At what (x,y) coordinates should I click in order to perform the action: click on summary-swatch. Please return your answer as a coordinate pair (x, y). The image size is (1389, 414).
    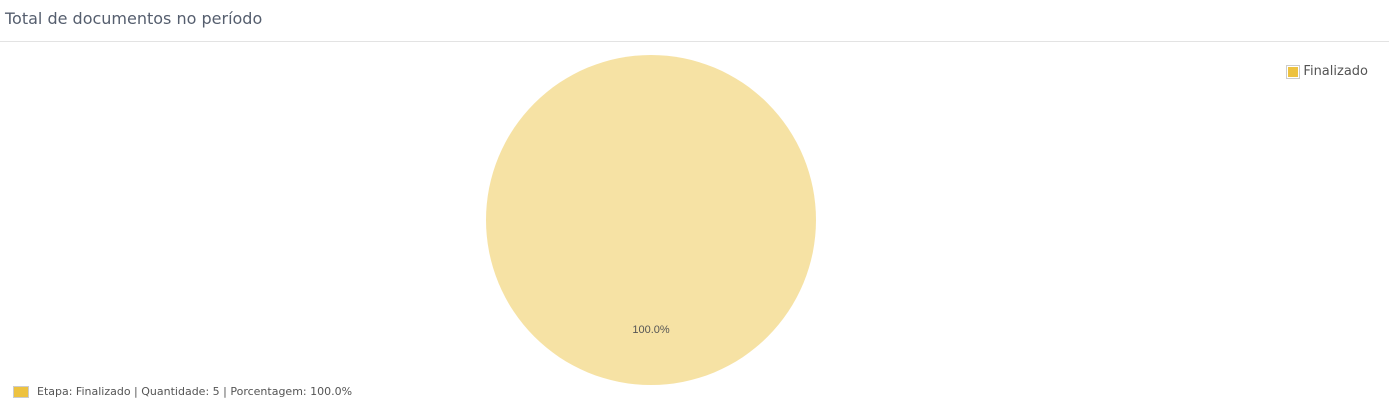
    Looking at the image, I should click on (21, 391).